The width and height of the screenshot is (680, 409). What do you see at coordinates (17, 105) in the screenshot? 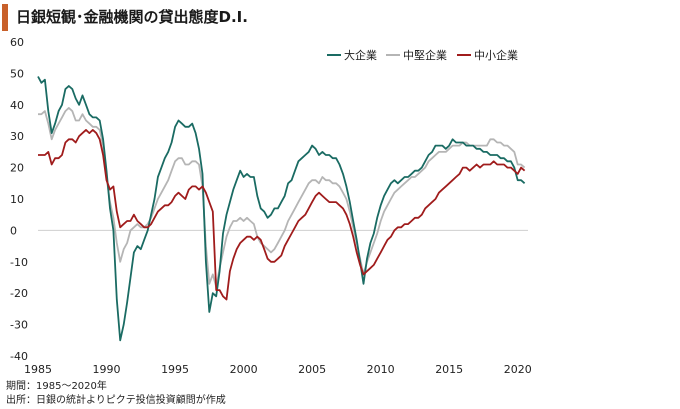
I see `y-tick-label: 40` at bounding box center [17, 105].